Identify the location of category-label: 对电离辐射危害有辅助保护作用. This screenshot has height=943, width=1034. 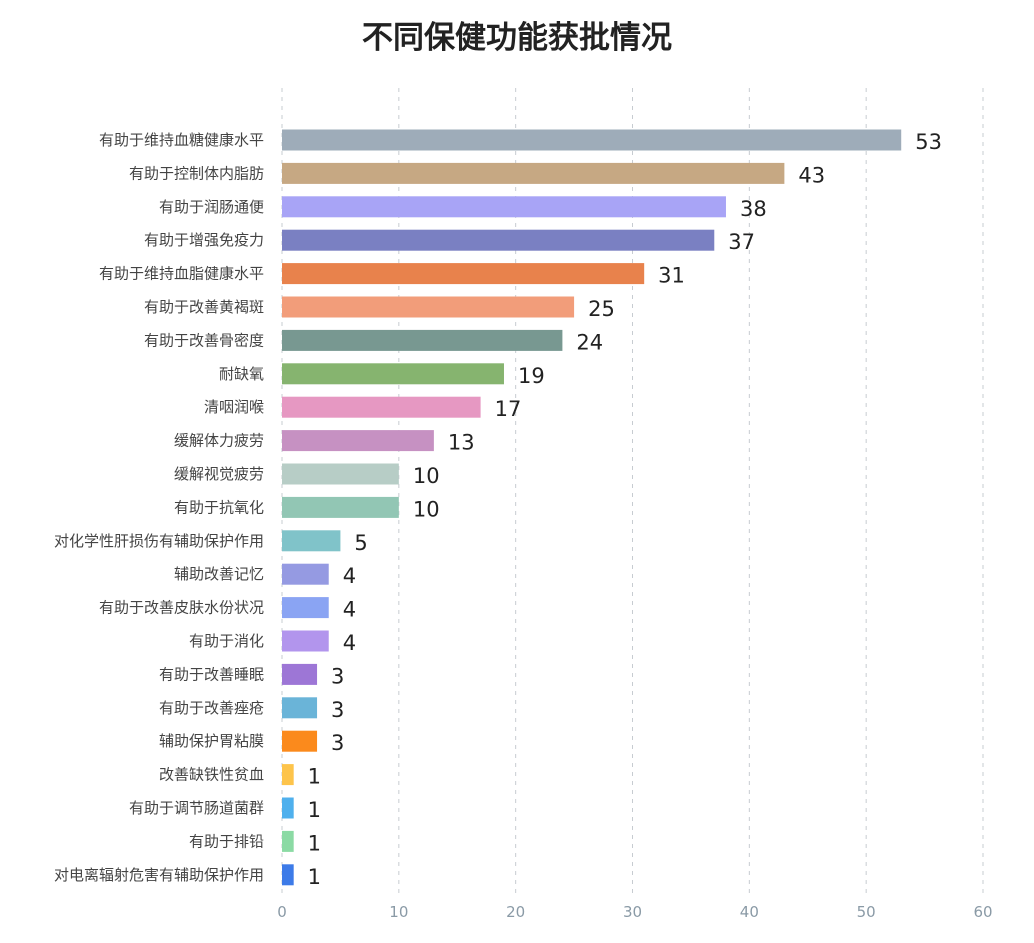
(159, 875).